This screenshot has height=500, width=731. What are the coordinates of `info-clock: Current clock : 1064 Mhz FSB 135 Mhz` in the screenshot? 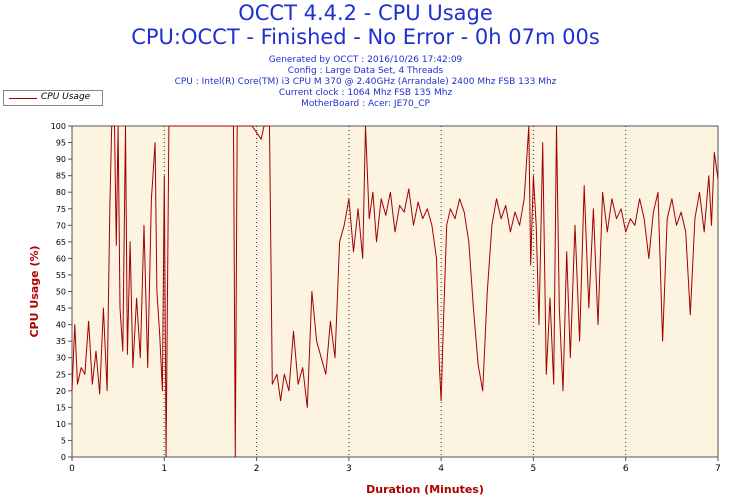 It's located at (365, 93).